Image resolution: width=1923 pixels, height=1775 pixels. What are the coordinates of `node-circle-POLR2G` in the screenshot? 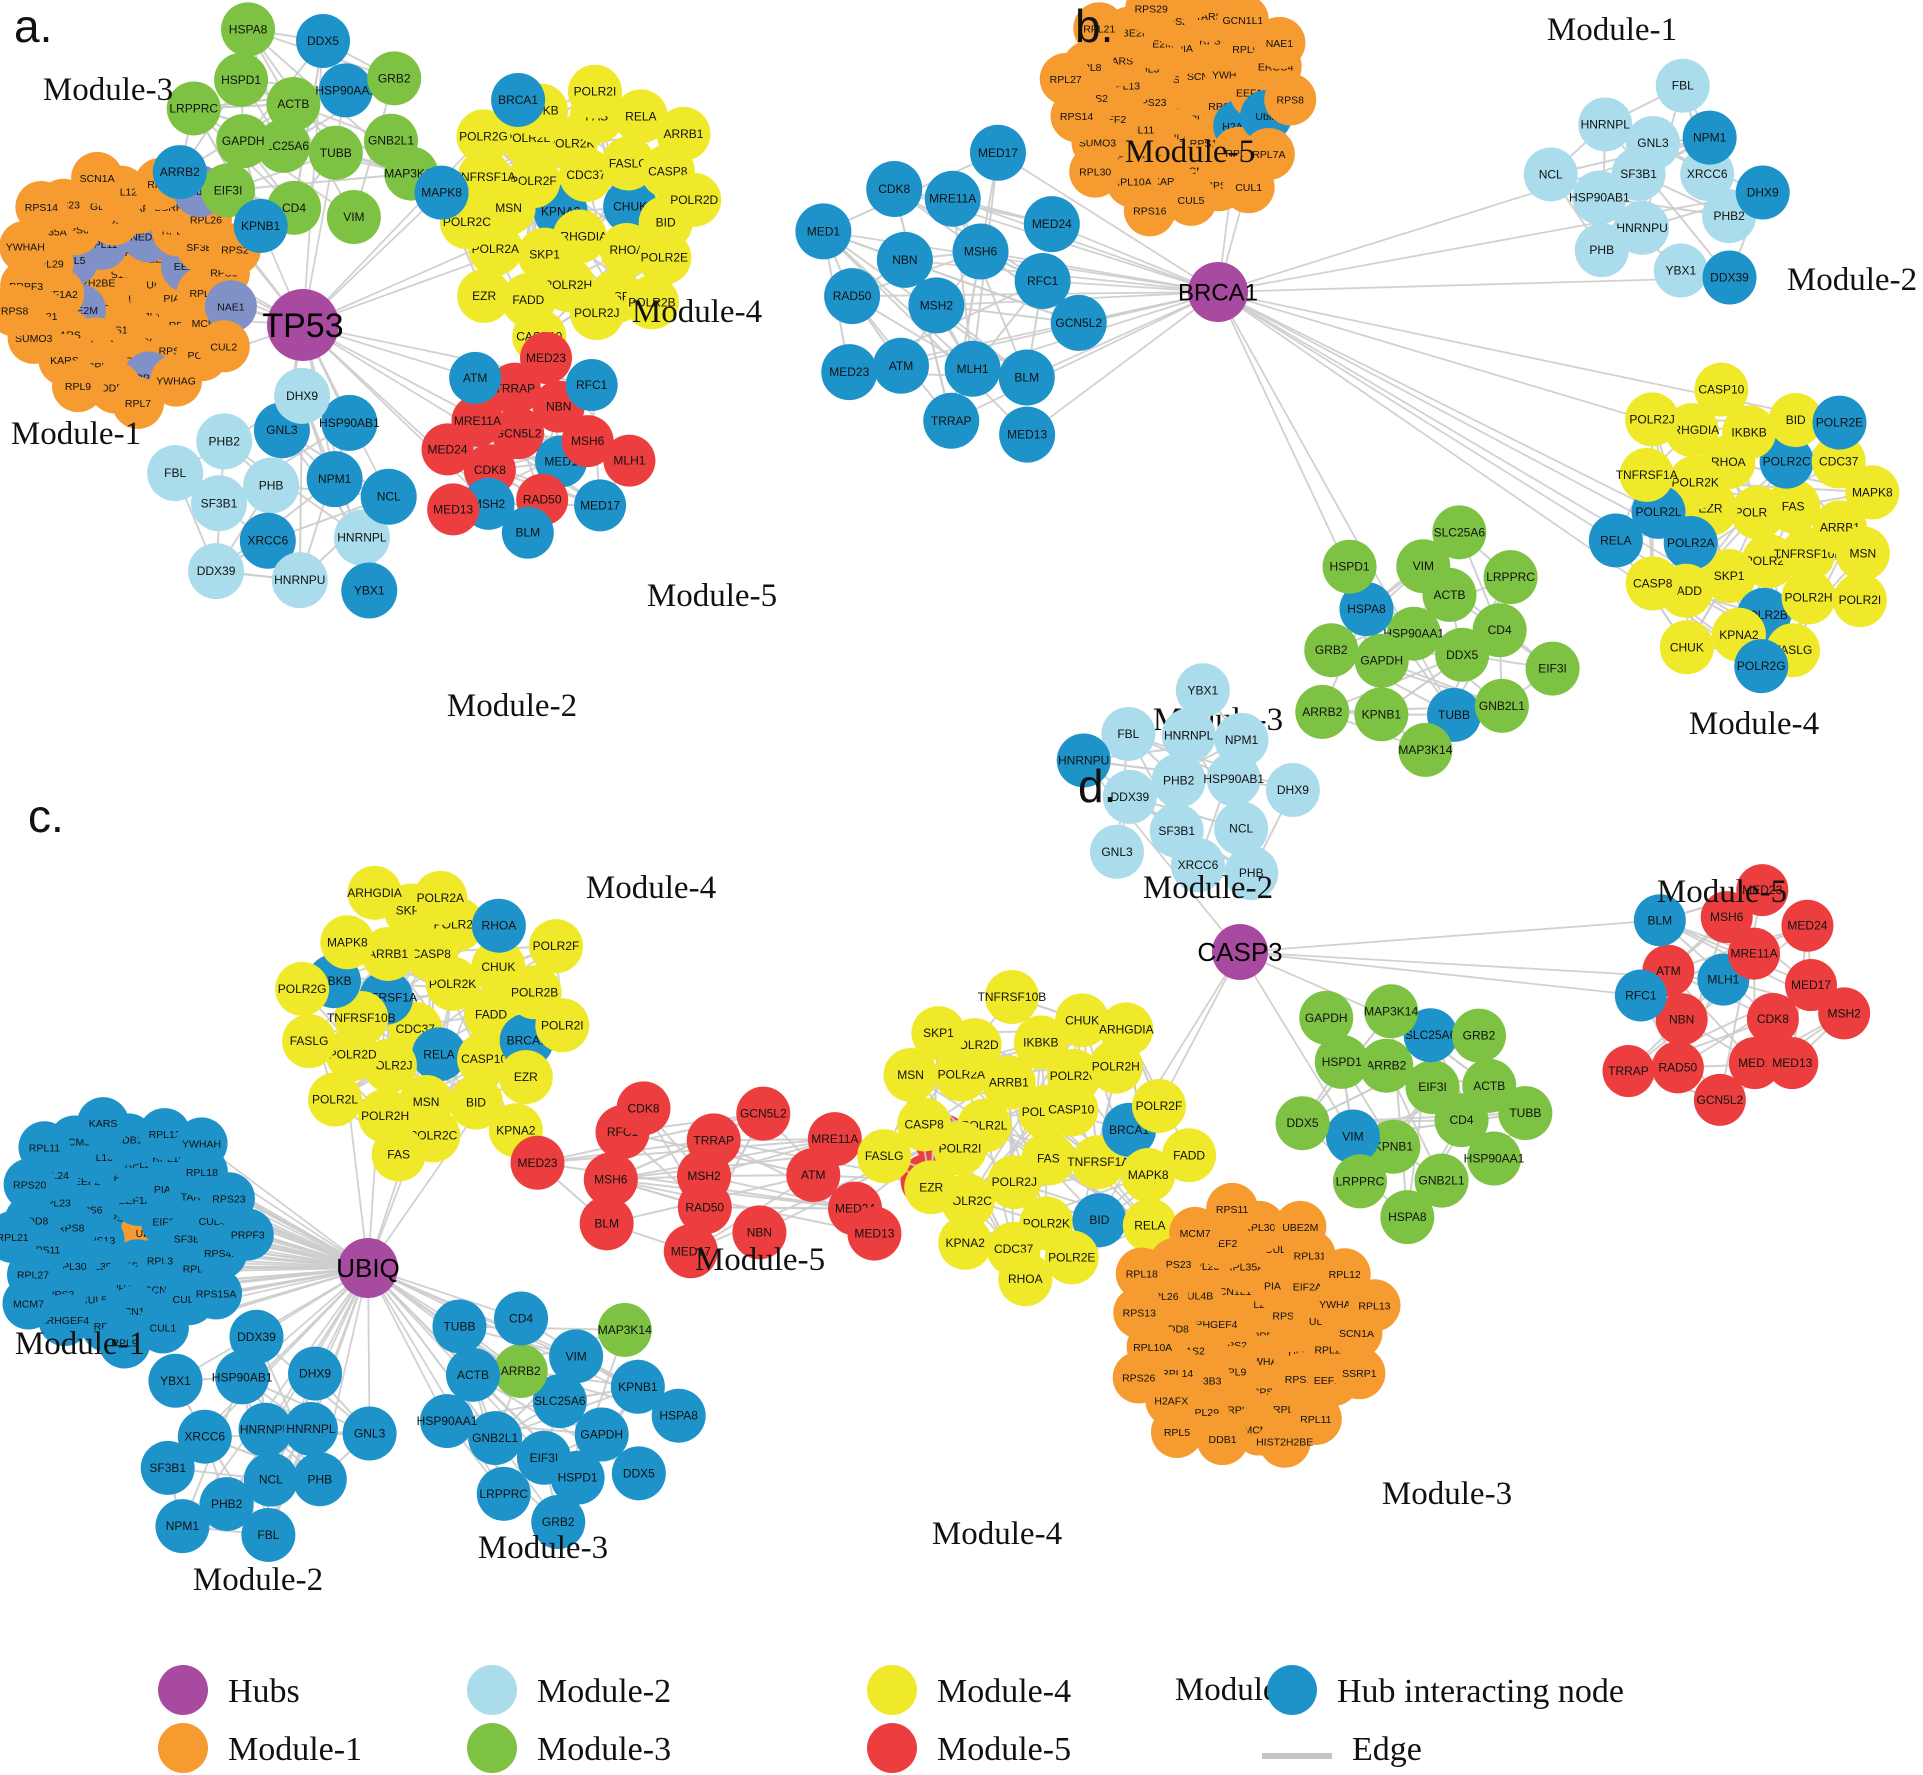 It's located at (302, 988).